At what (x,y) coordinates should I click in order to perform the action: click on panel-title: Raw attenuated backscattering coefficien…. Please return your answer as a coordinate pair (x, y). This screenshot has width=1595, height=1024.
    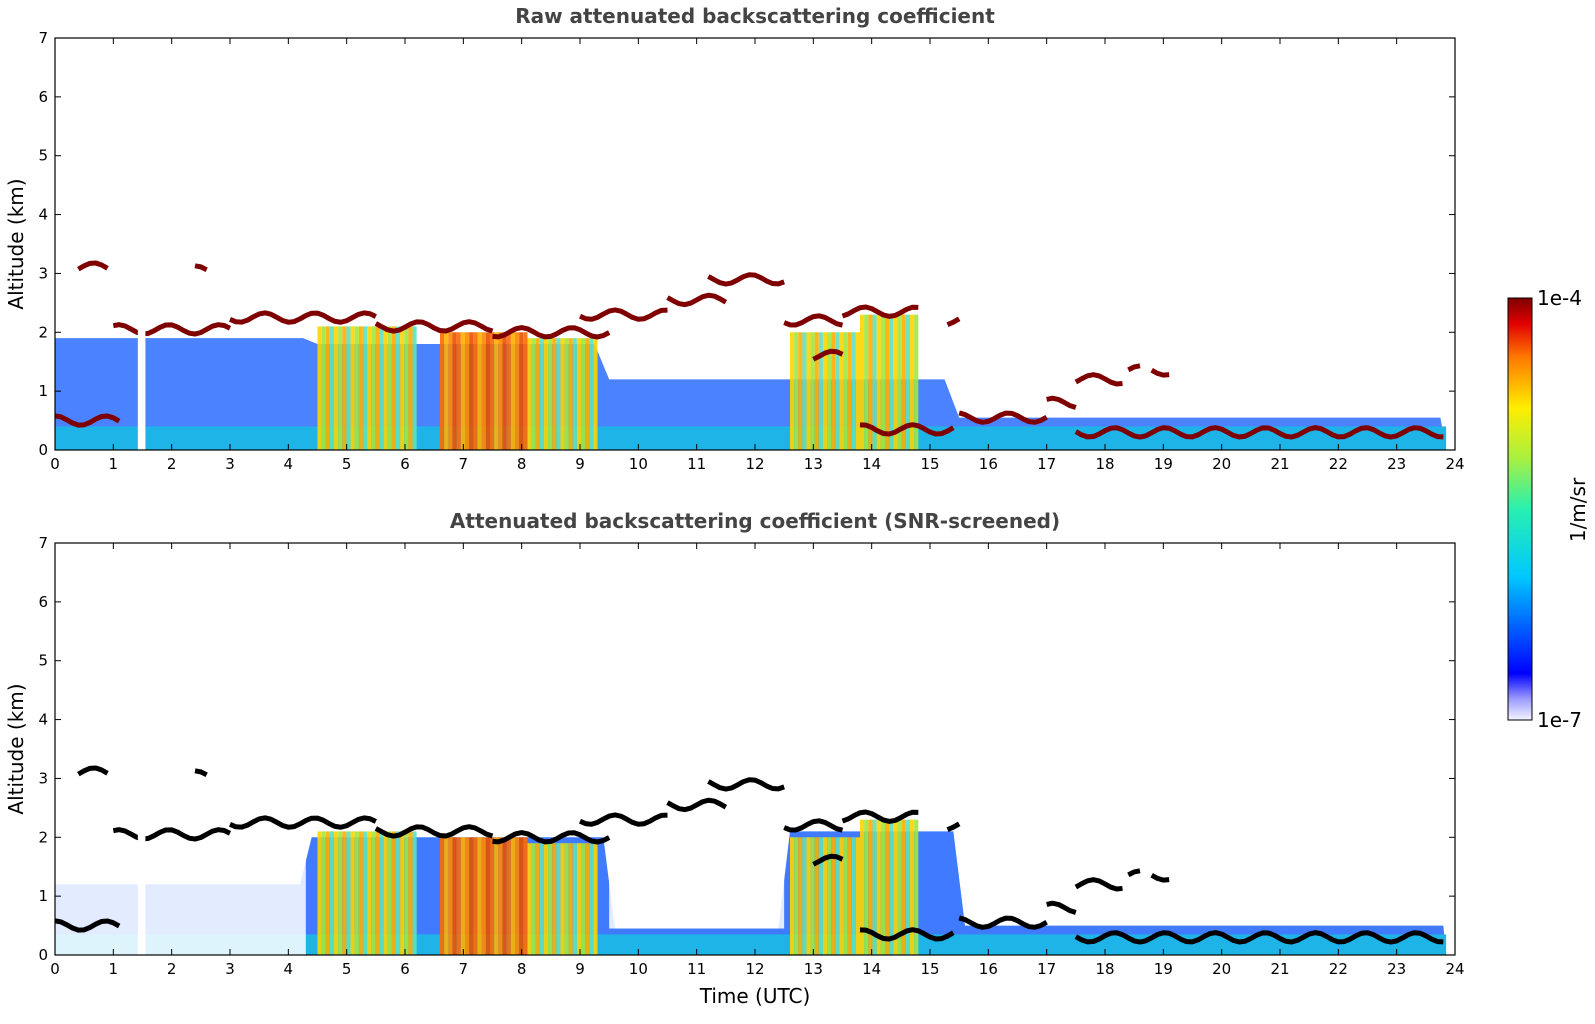
    Looking at the image, I should click on (755, 16).